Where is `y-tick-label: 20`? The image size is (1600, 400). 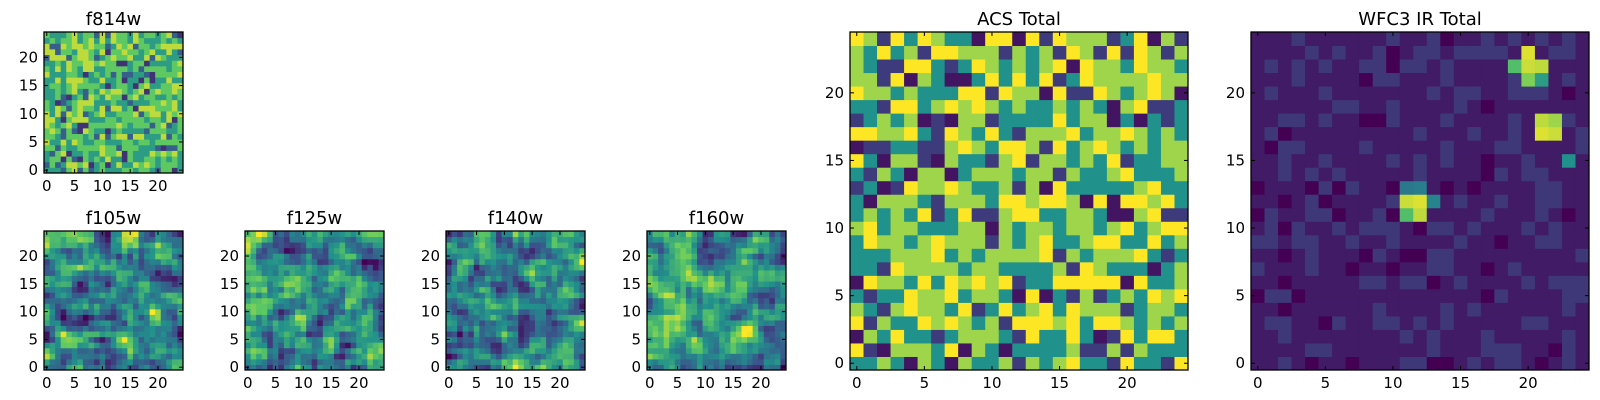 y-tick-label: 20 is located at coordinates (28, 256).